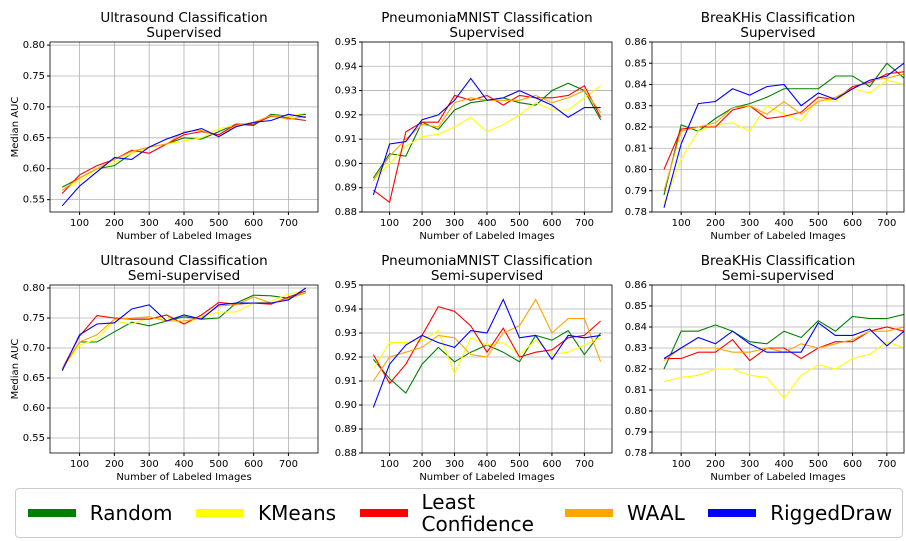  I want to click on y-tick-label: 0.60, so click(34, 169).